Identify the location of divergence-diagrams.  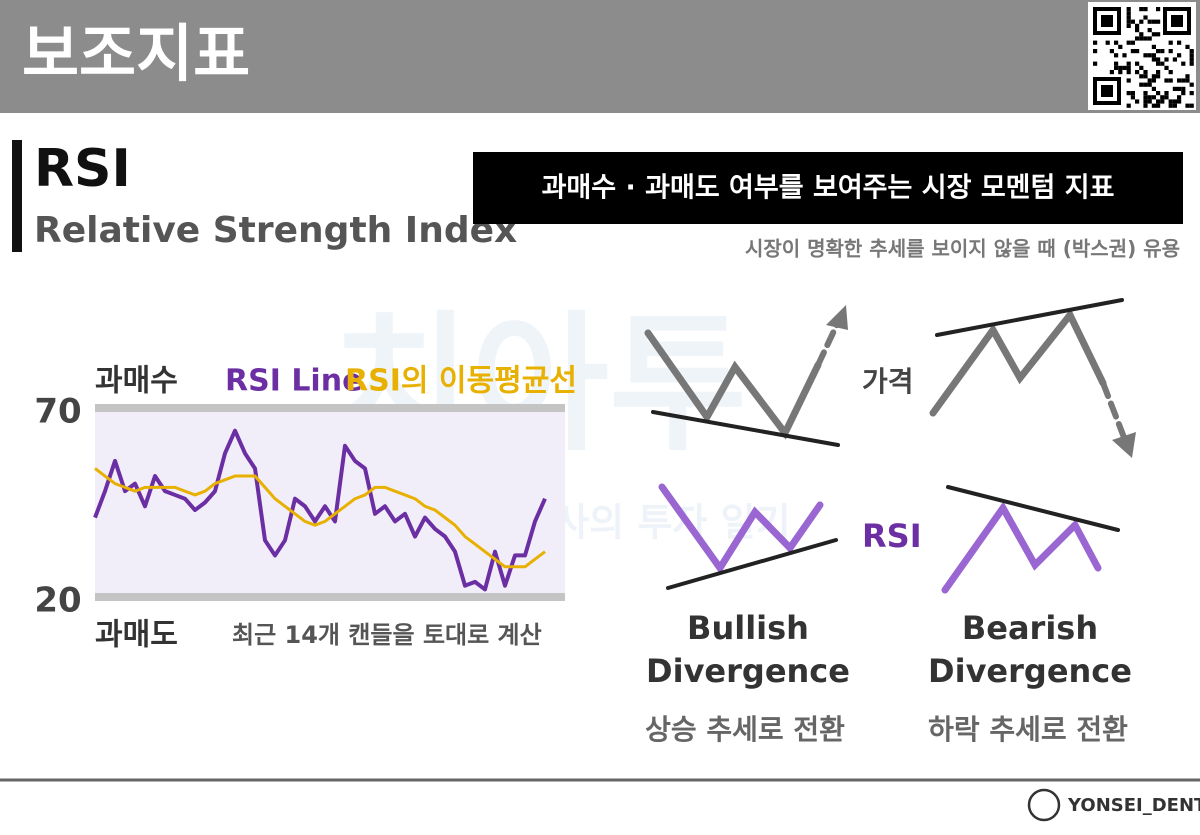
(890, 446).